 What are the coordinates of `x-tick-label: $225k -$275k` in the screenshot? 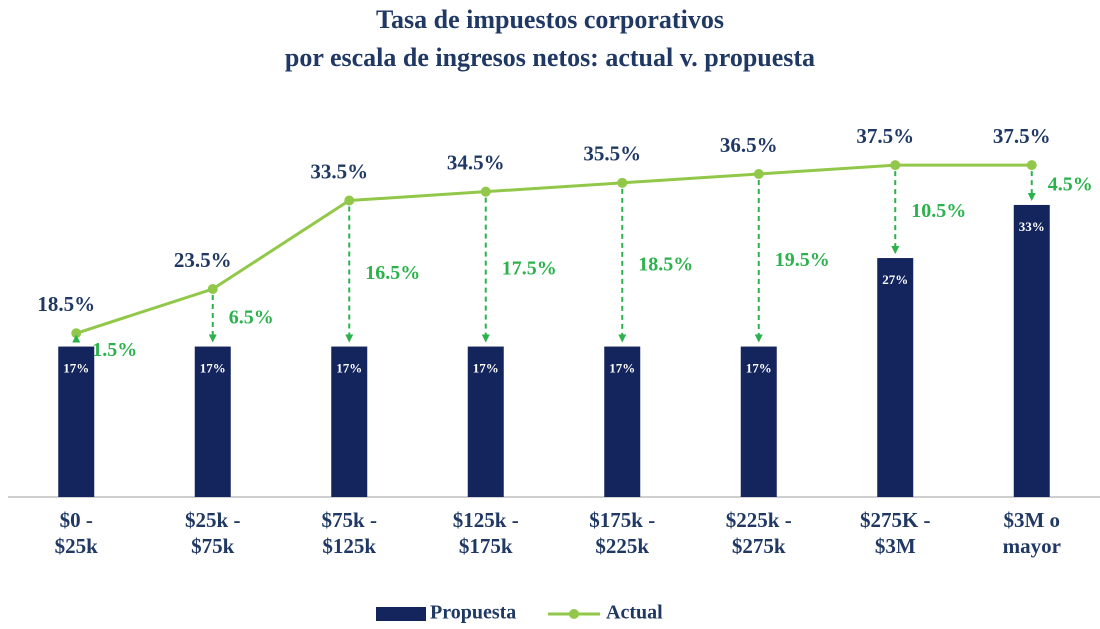 It's located at (759, 533).